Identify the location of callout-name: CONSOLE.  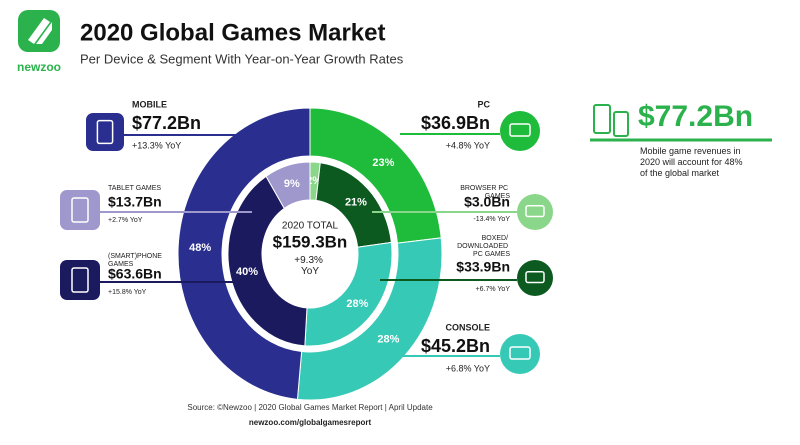
(467, 327).